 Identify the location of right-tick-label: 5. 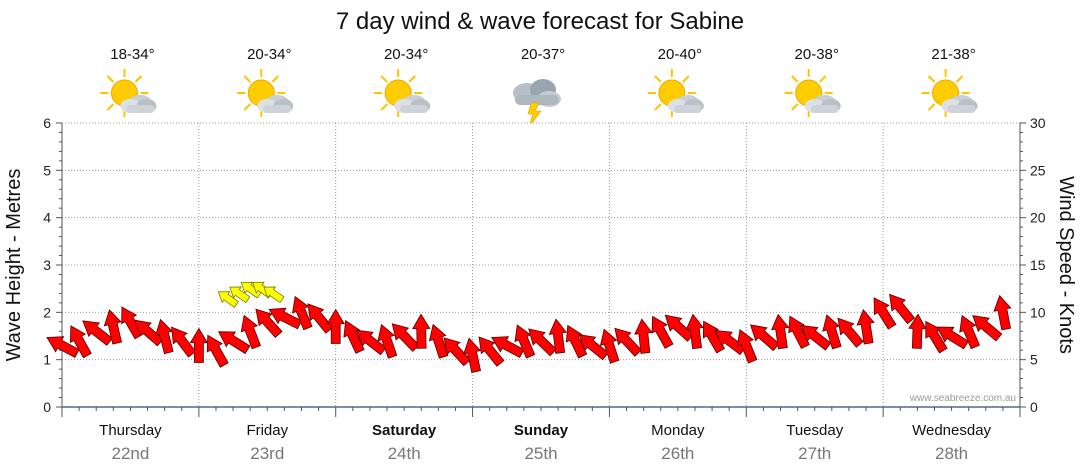
(1034, 360).